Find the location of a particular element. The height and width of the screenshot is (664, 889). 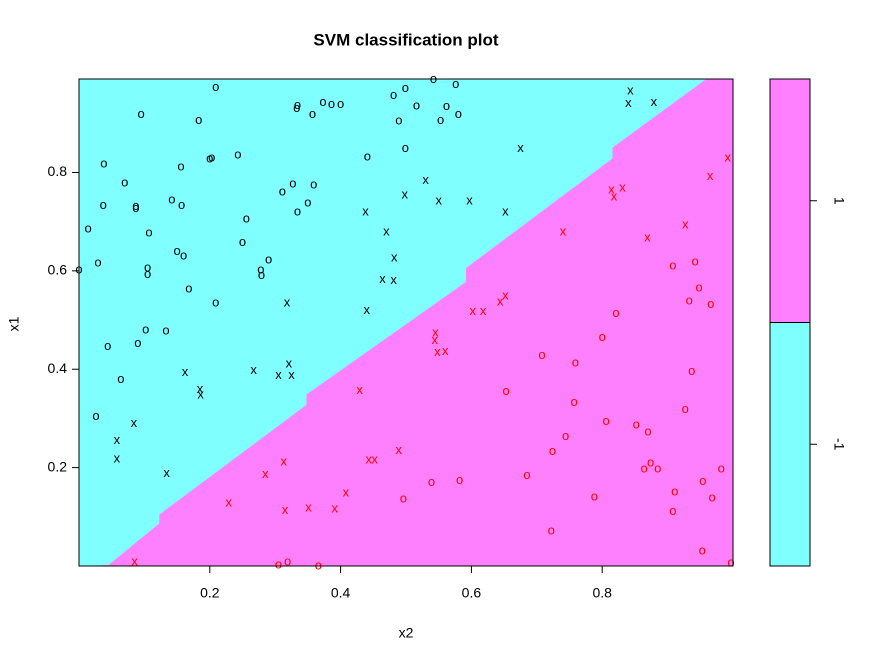

y-tick-label: 0.2 is located at coordinates (58, 466).